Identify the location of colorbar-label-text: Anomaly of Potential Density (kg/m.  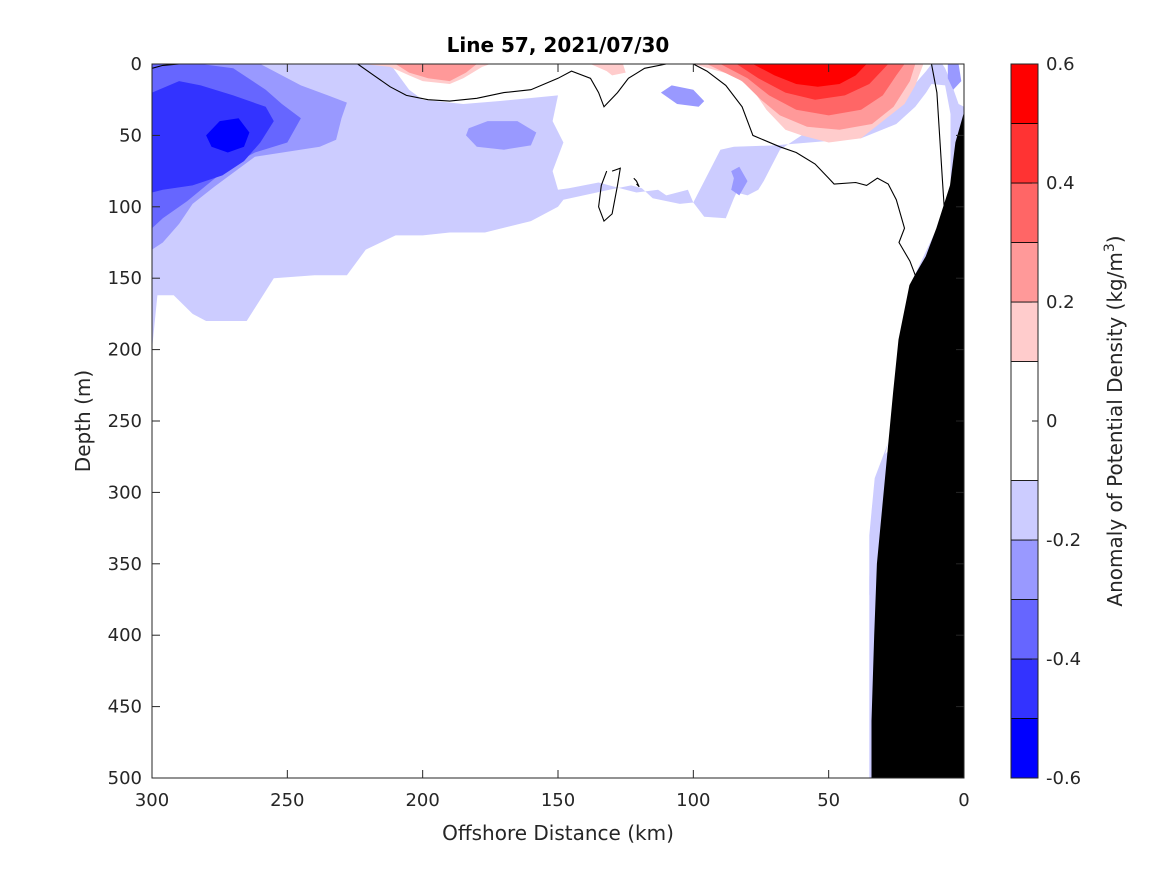
(1115, 429).